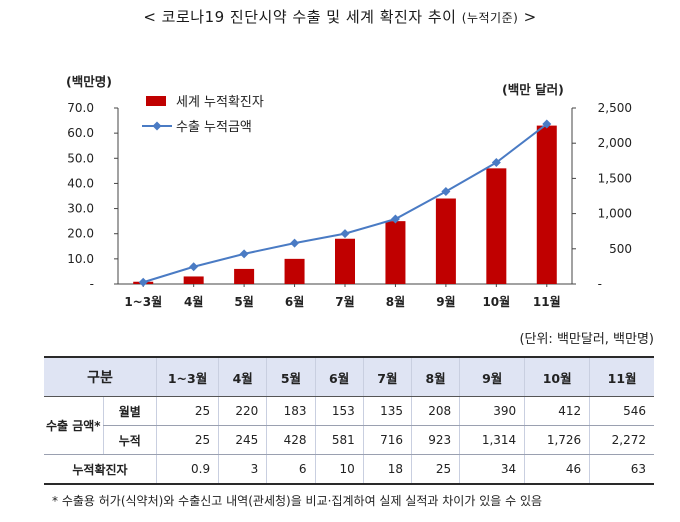 This screenshot has height=522, width=680. Describe the element at coordinates (344, 301) in the screenshot. I see `x-tick-label: 7월` at that location.